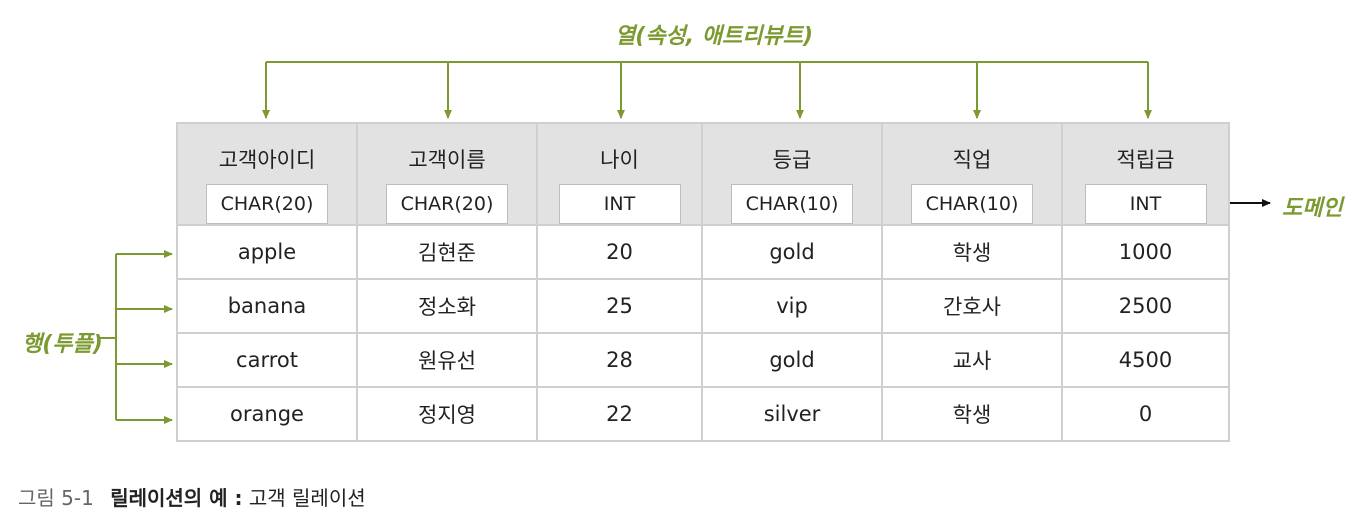  What do you see at coordinates (1145, 174) in the screenshot?
I see `header-points: 적립금 INT` at bounding box center [1145, 174].